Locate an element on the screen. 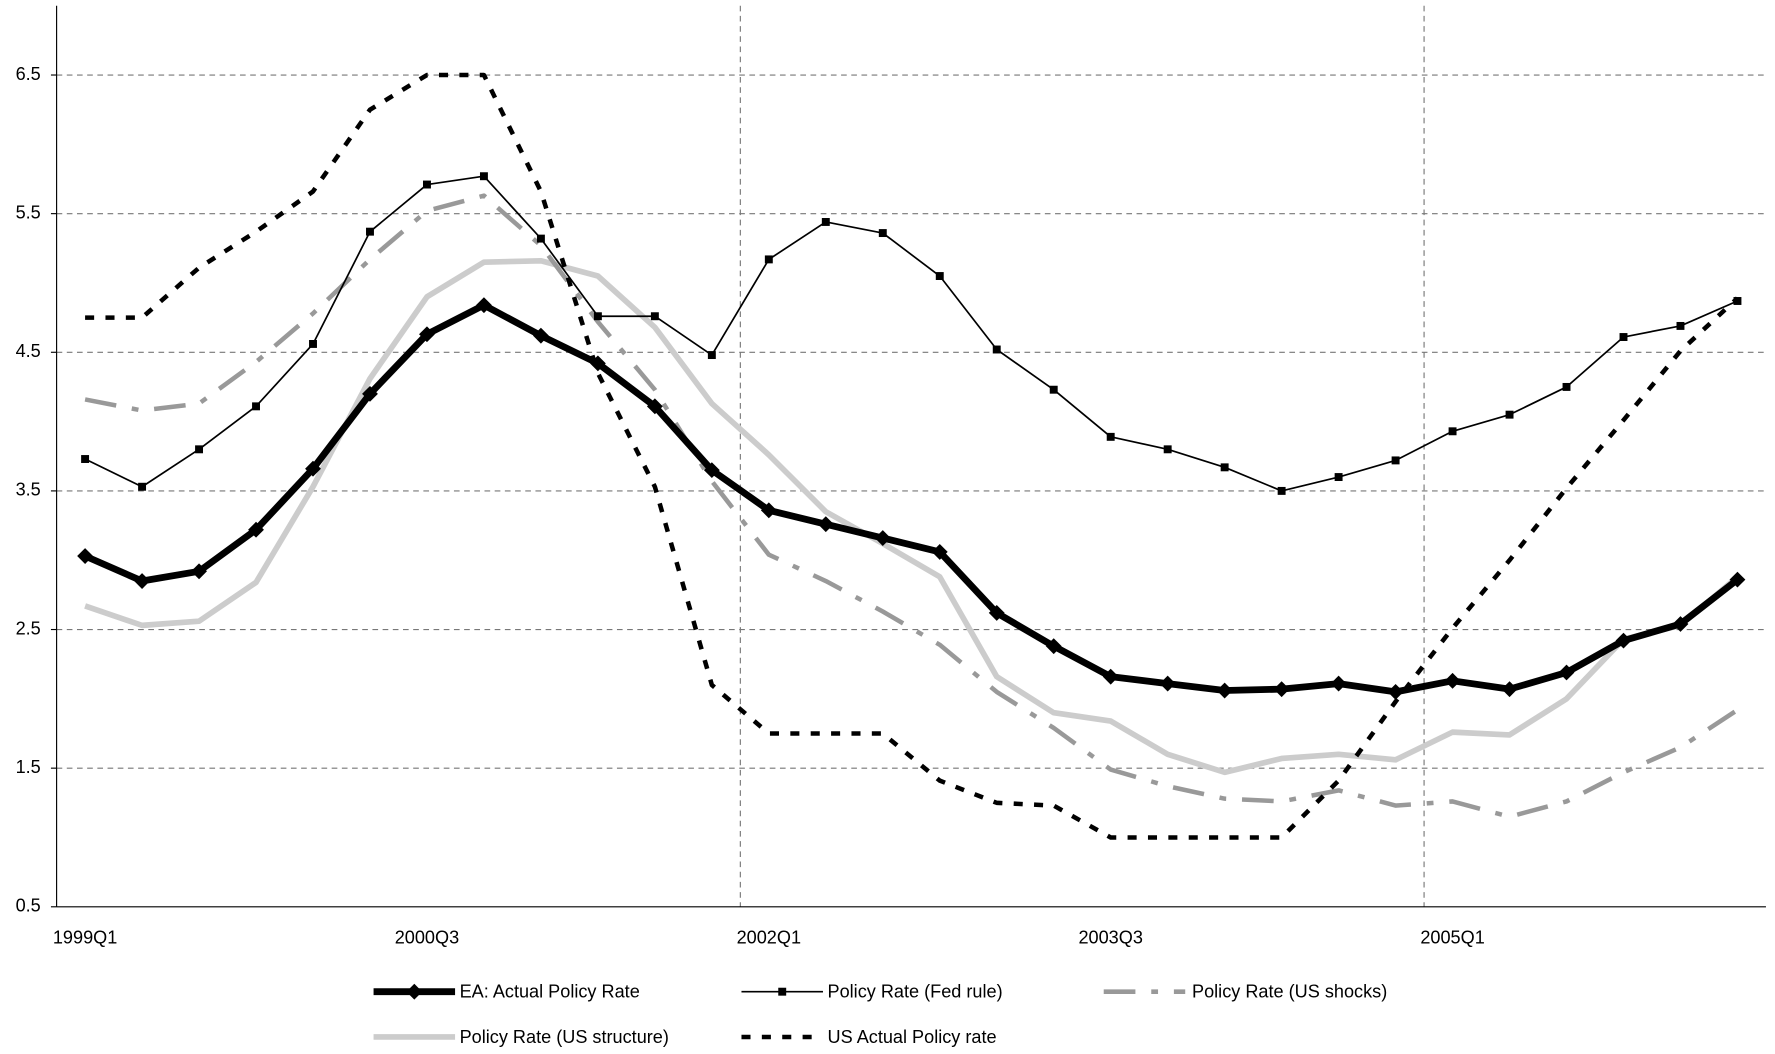 This screenshot has width=1775, height=1054. y-tick-label: 3.5 is located at coordinates (28, 490).